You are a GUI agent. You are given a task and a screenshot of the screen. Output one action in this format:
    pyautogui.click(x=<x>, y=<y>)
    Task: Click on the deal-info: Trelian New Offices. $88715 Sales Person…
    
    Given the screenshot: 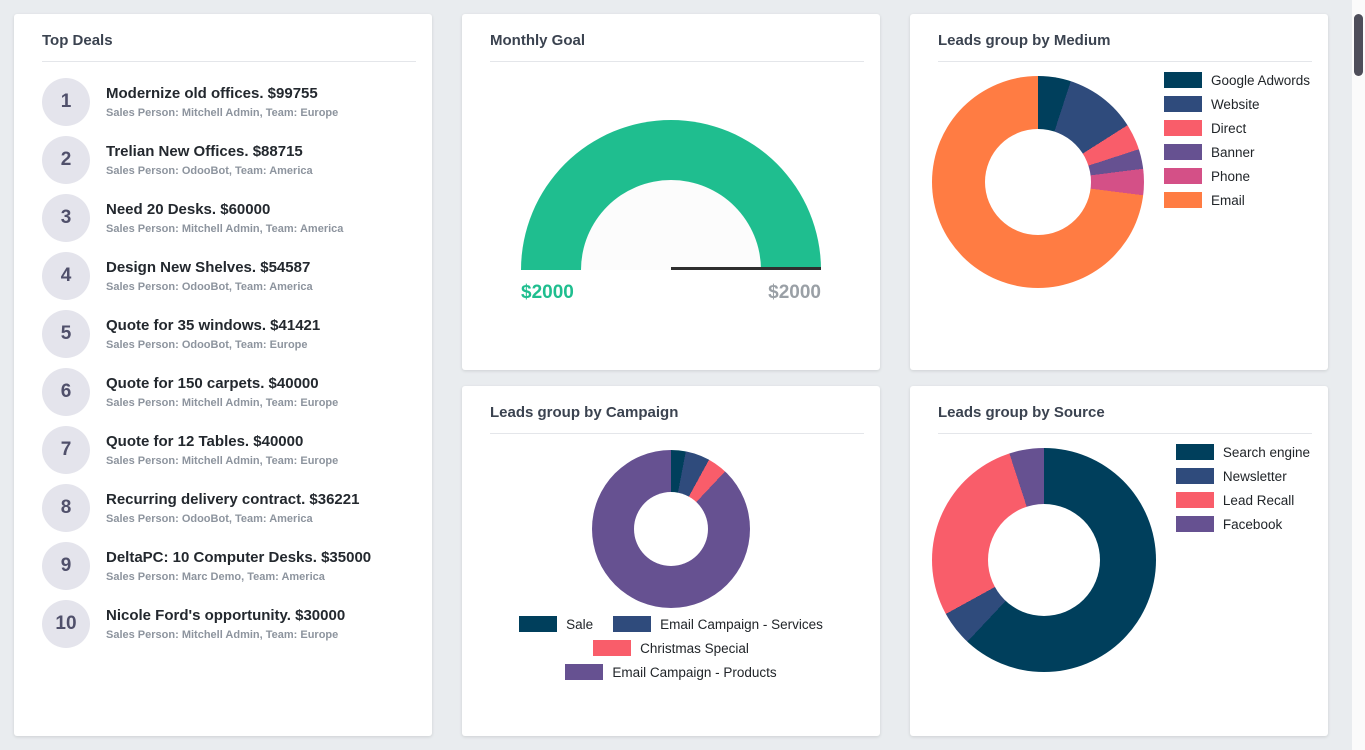 What is the action you would take?
    pyautogui.click(x=209, y=160)
    